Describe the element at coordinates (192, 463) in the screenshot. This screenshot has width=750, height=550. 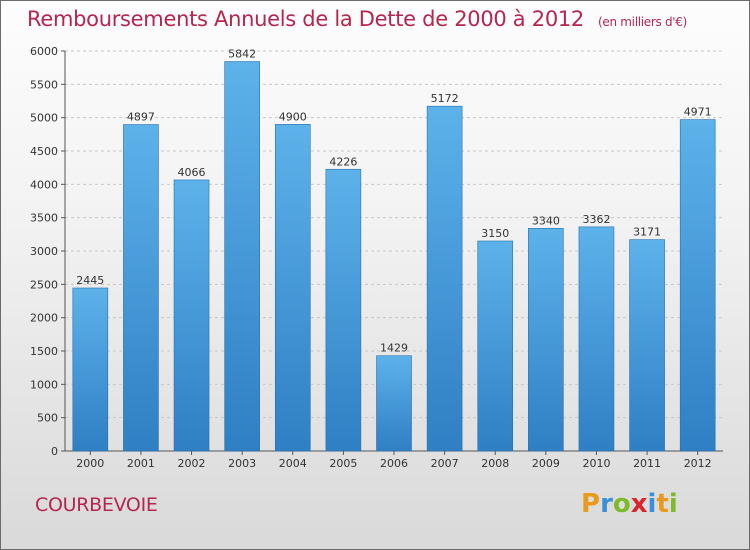
I see `x-tick-label: 2002` at that location.